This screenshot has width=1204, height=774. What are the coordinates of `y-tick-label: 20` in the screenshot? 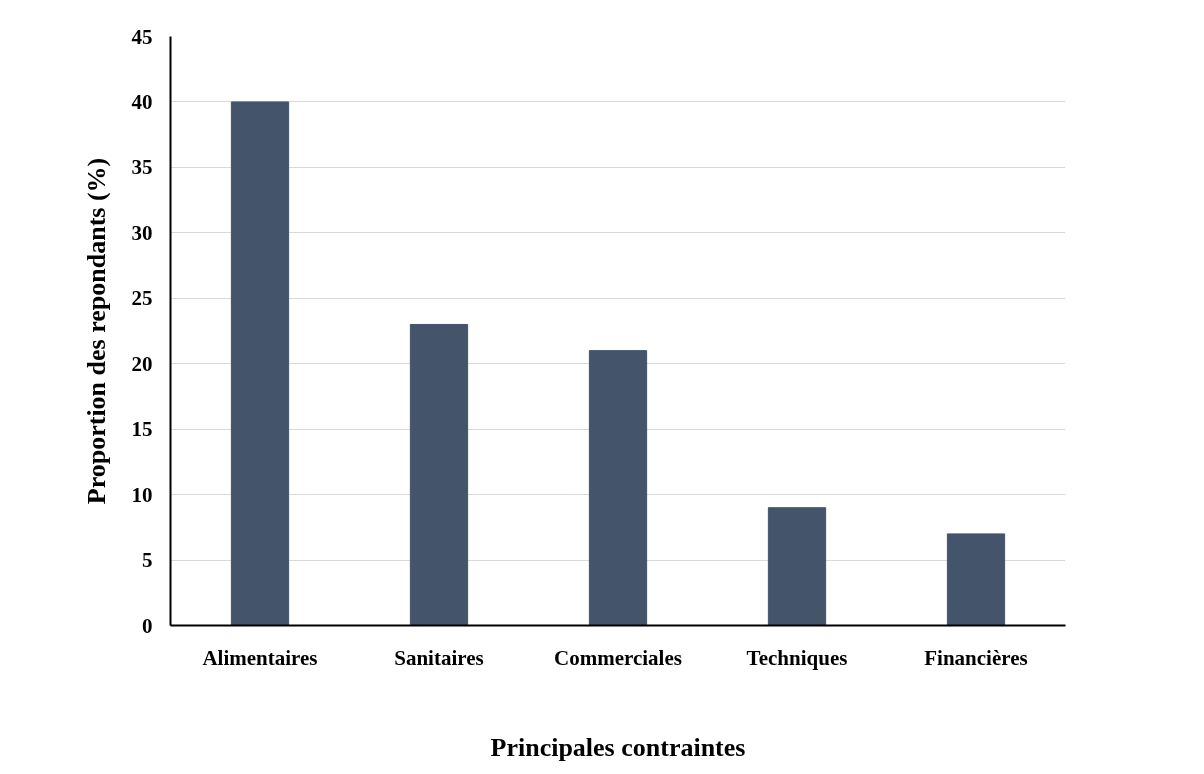 It's located at (142, 363).